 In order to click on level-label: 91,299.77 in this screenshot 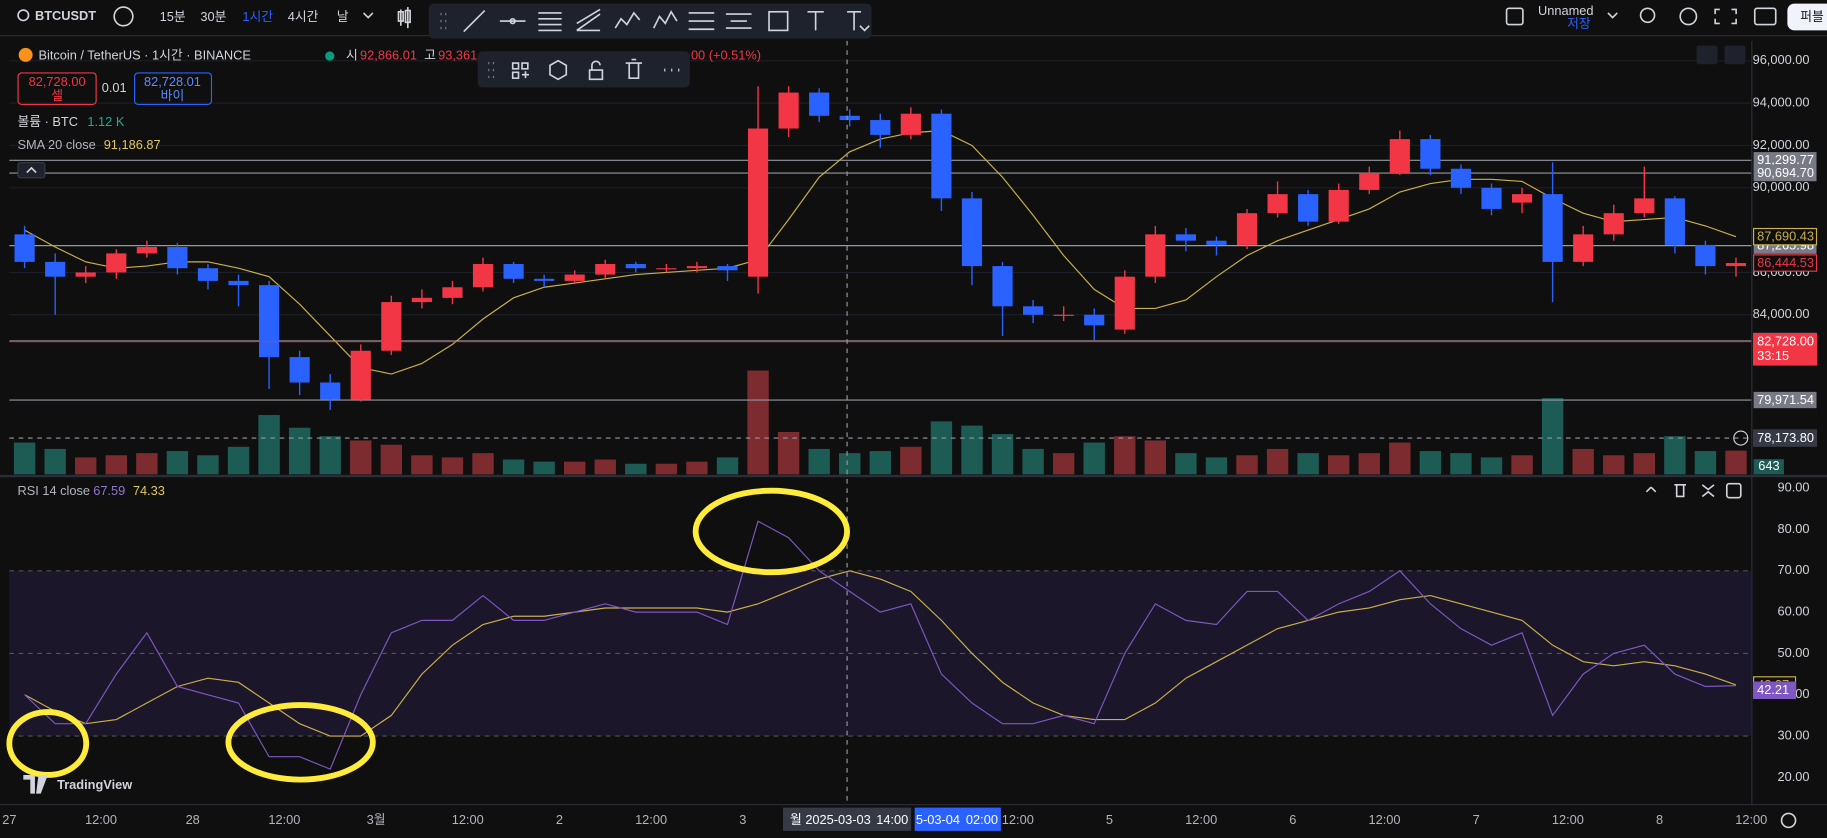, I will do `click(1785, 159)`.